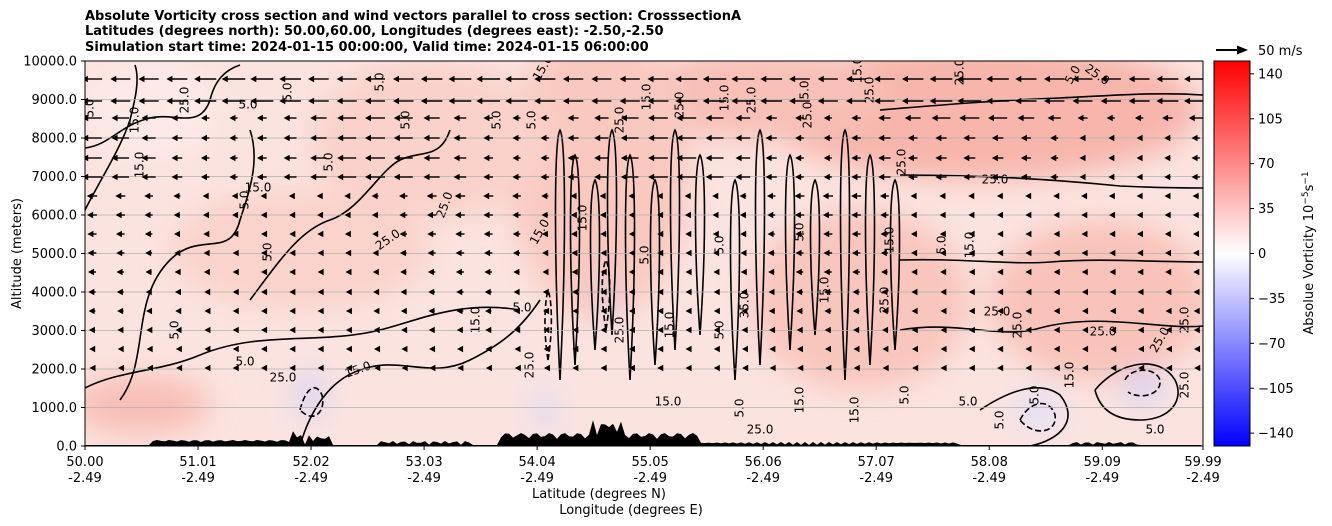 The height and width of the screenshot is (526, 1332). What do you see at coordinates (583, 218) in the screenshot?
I see `contour-label: 15.0` at bounding box center [583, 218].